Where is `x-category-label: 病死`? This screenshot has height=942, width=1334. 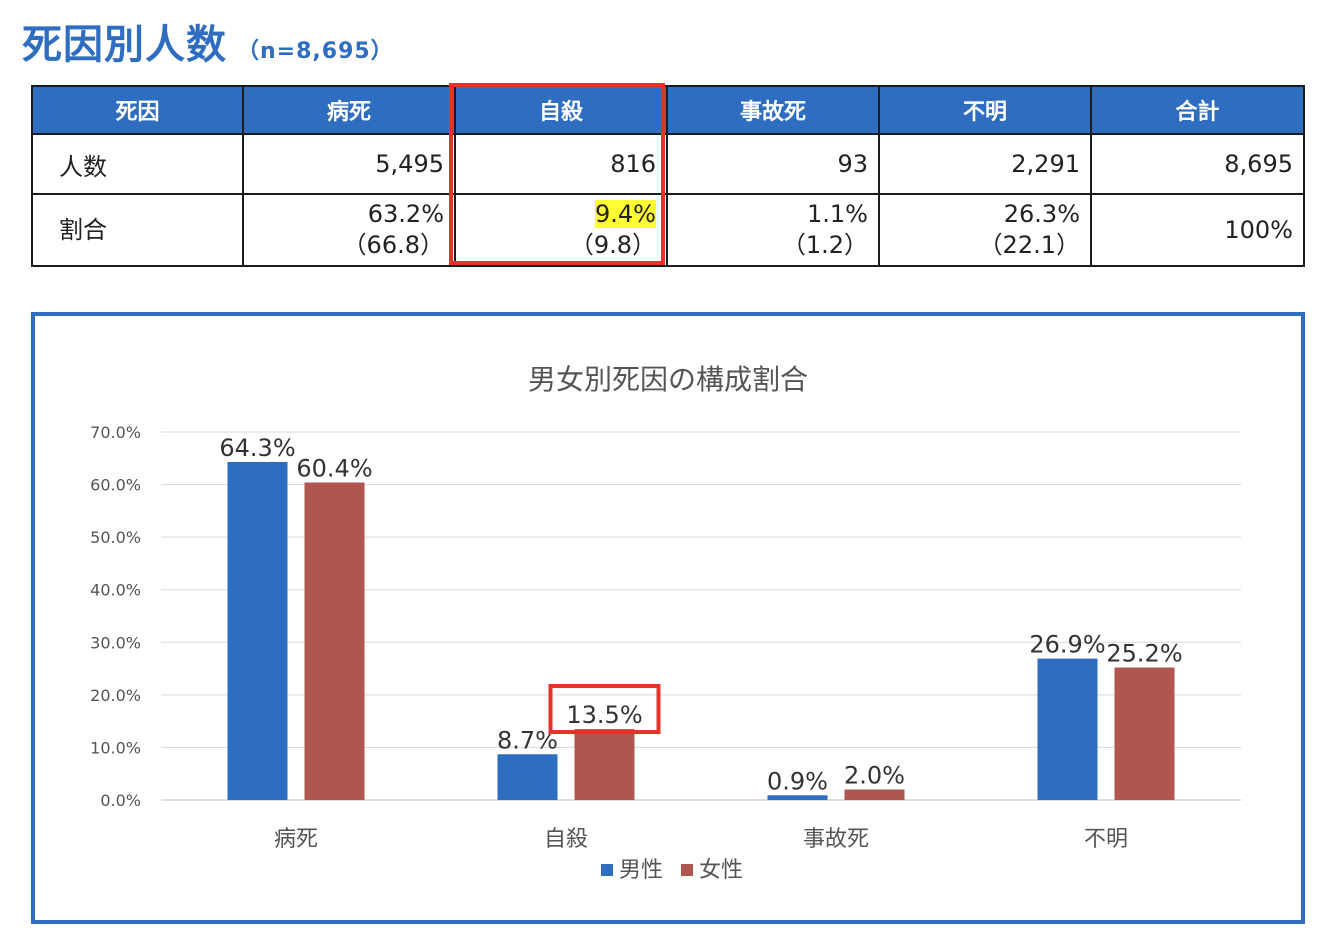 x-category-label: 病死 is located at coordinates (296, 839).